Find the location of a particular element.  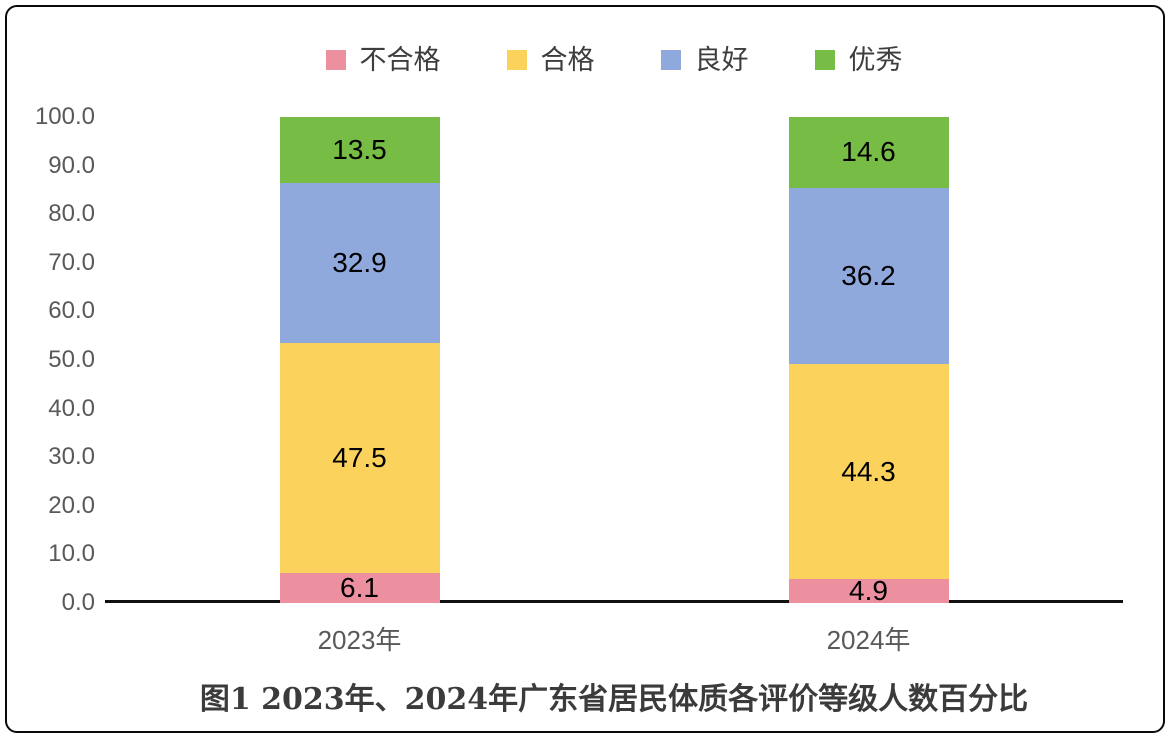

bar-value-label: 32.9 is located at coordinates (359, 262).